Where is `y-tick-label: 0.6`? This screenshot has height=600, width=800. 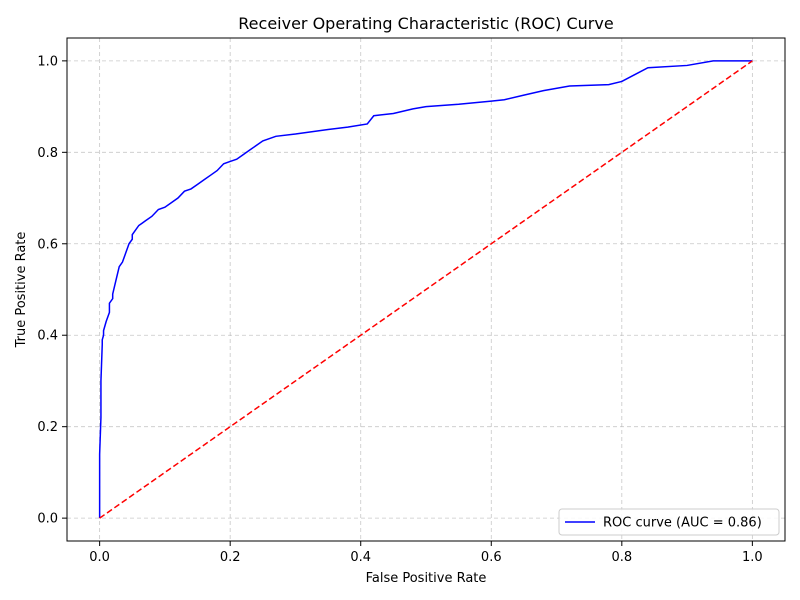
y-tick-label: 0.6 is located at coordinates (47, 244).